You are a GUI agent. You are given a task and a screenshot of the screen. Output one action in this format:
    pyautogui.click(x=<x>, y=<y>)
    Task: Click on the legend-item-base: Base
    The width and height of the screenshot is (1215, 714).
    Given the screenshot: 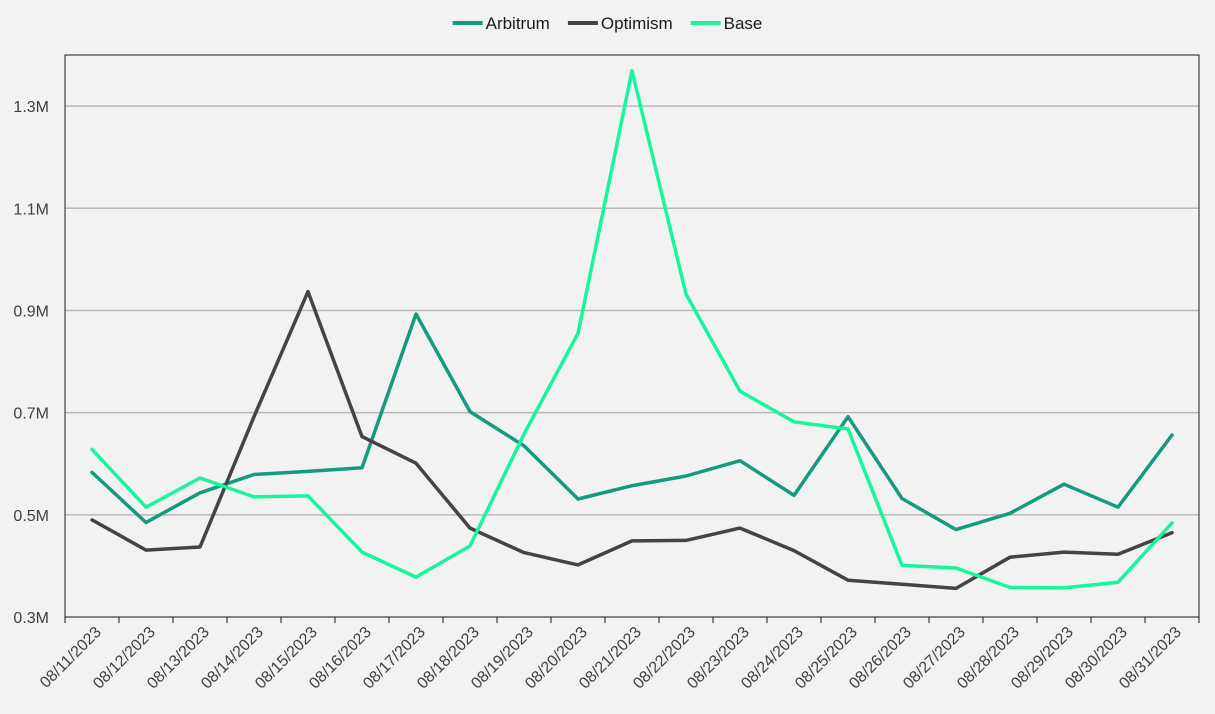 What is the action you would take?
    pyautogui.click(x=726, y=23)
    